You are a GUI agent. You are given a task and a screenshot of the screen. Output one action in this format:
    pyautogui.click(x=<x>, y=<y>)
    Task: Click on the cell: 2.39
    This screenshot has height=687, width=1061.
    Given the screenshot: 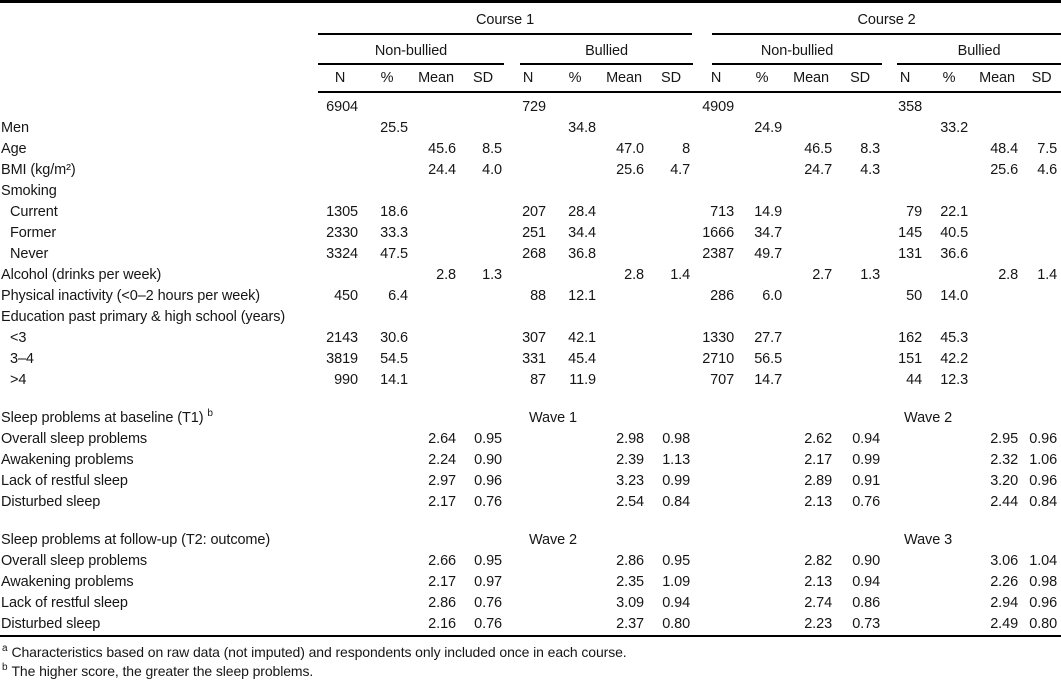 What is the action you would take?
    pyautogui.click(x=630, y=459)
    